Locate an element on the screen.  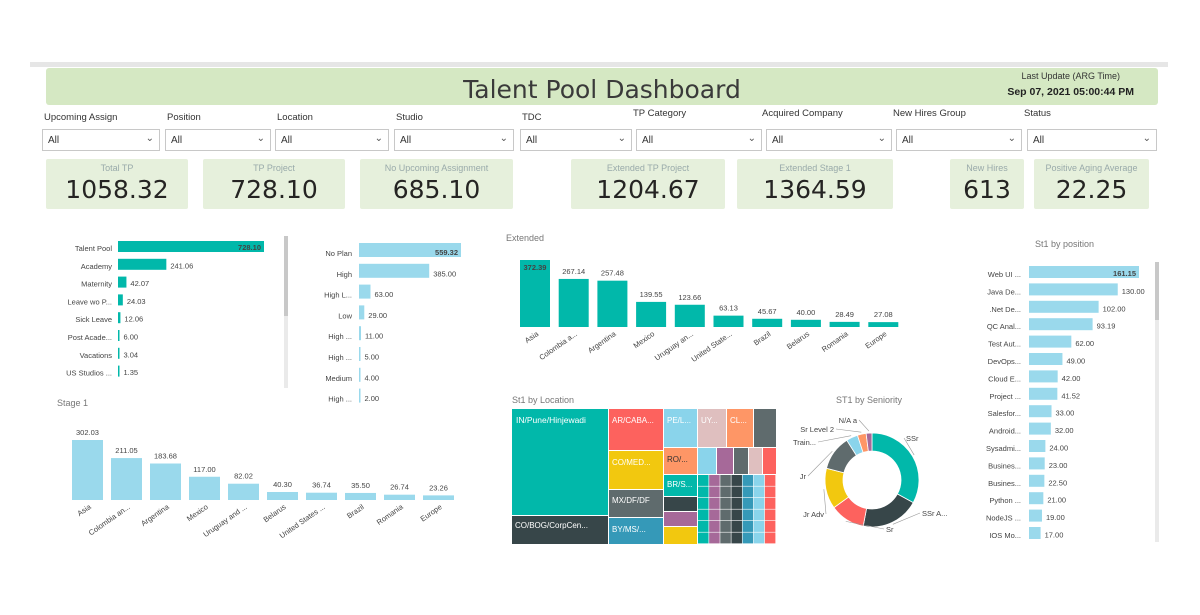
slicer-tp-category: All ⌄ is located at coordinates (699, 140).